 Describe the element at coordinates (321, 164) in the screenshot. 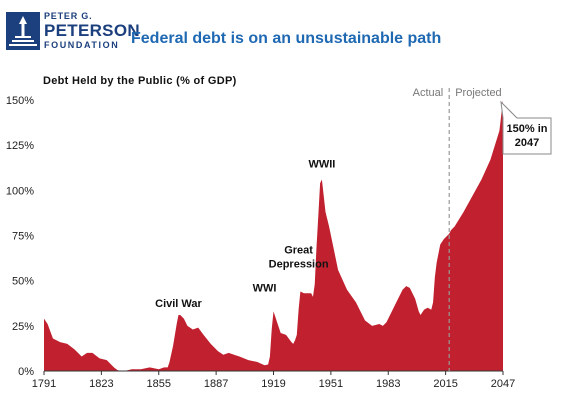

I see `event-annotation: WWII` at that location.